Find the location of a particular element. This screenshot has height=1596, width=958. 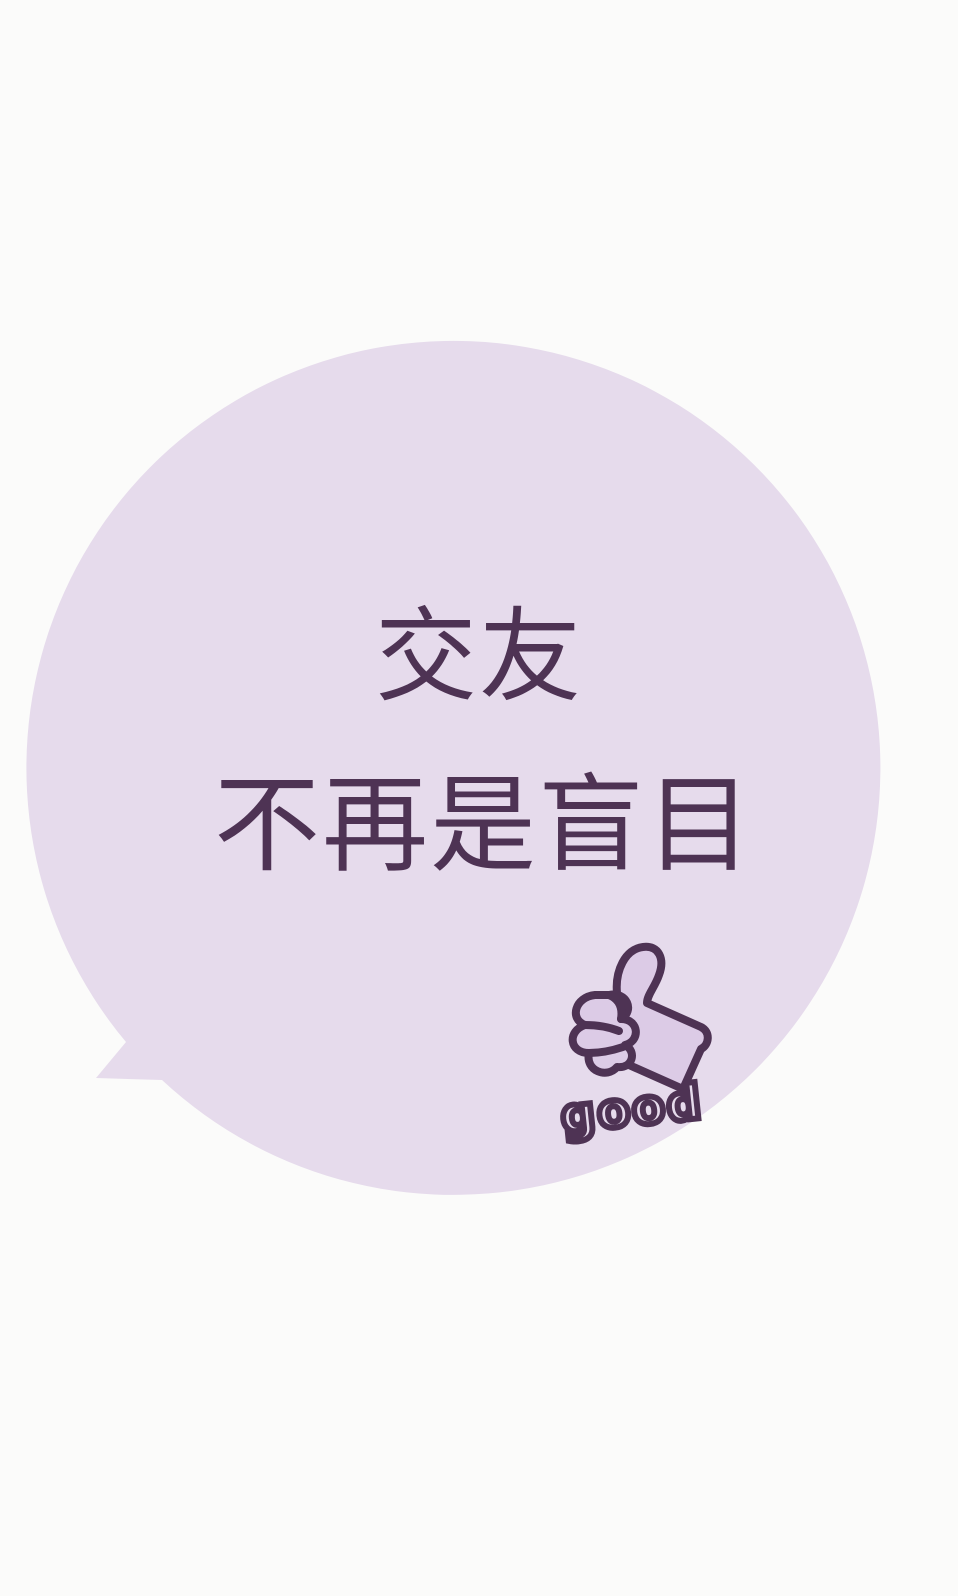

thumbs-up-icon is located at coordinates (640, 1017).